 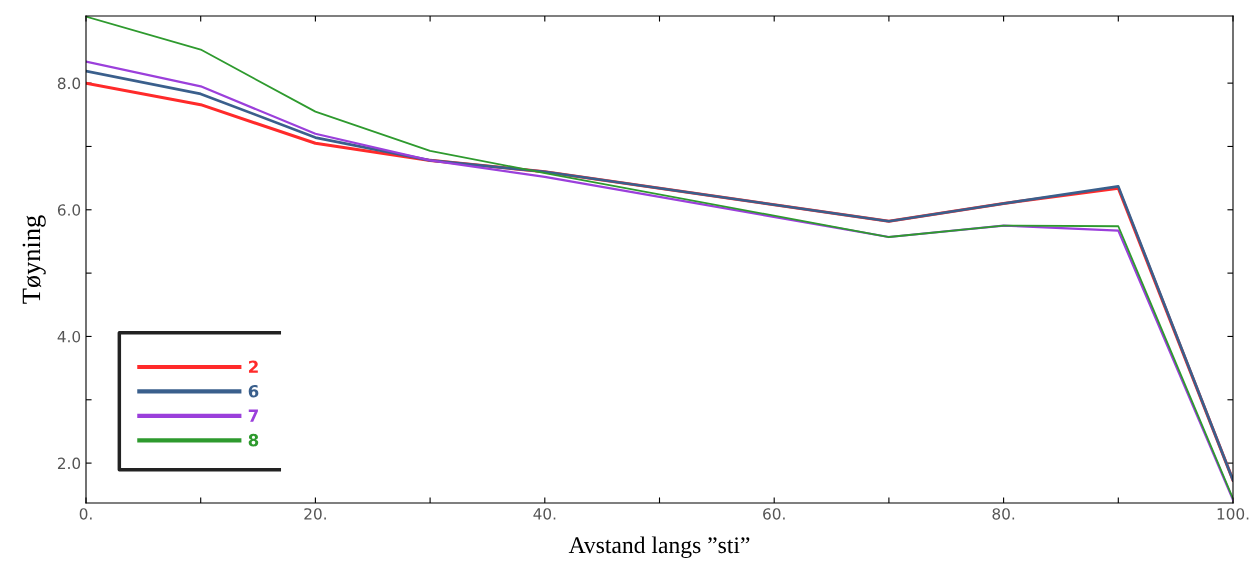 What do you see at coordinates (659, 547) in the screenshot?
I see `x-axis-title: Avstand langs ”sti”` at bounding box center [659, 547].